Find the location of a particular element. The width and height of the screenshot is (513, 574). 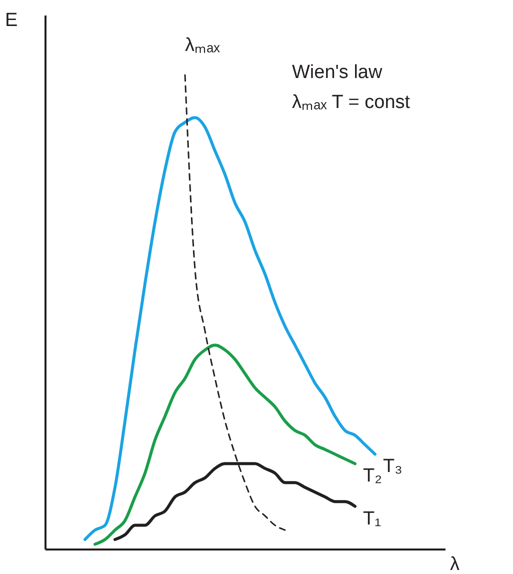

series-label: T₃ is located at coordinates (392, 467).